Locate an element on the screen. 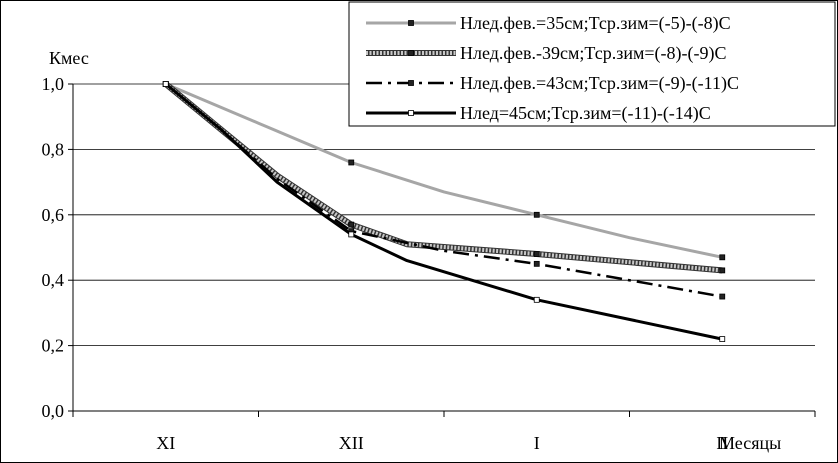  y-tick-label: 0,6 is located at coordinates (53, 215).